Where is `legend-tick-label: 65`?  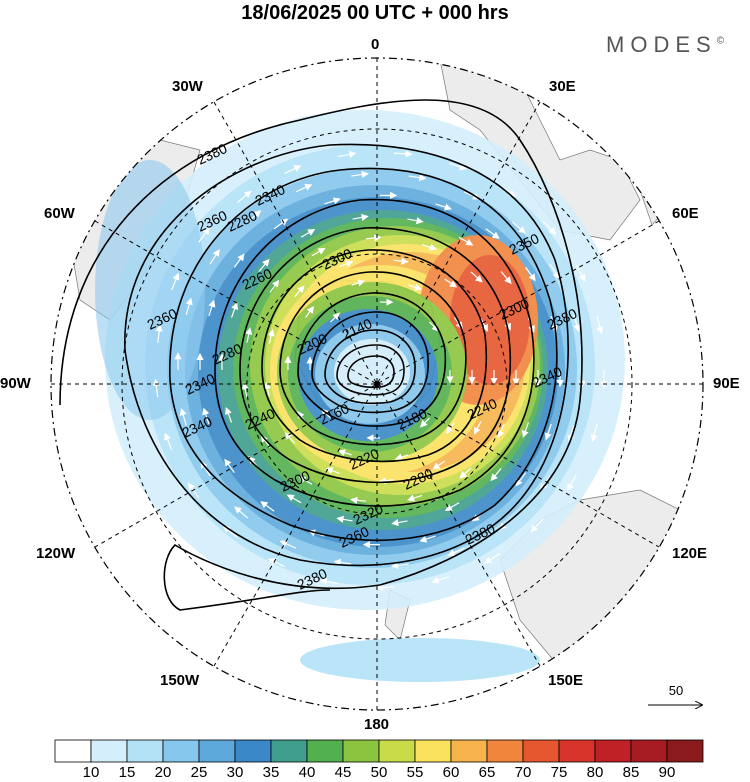 legend-tick-label: 65 is located at coordinates (487, 772).